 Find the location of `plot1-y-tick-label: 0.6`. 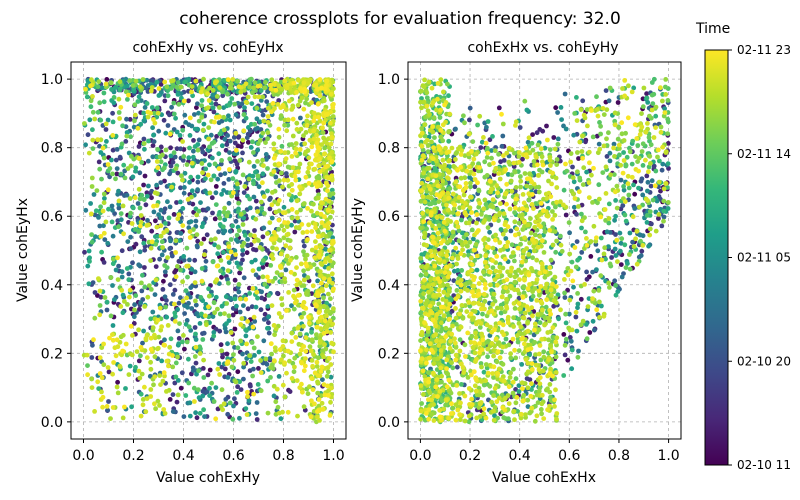

plot1-y-tick-label: 0.6 is located at coordinates (52, 217).